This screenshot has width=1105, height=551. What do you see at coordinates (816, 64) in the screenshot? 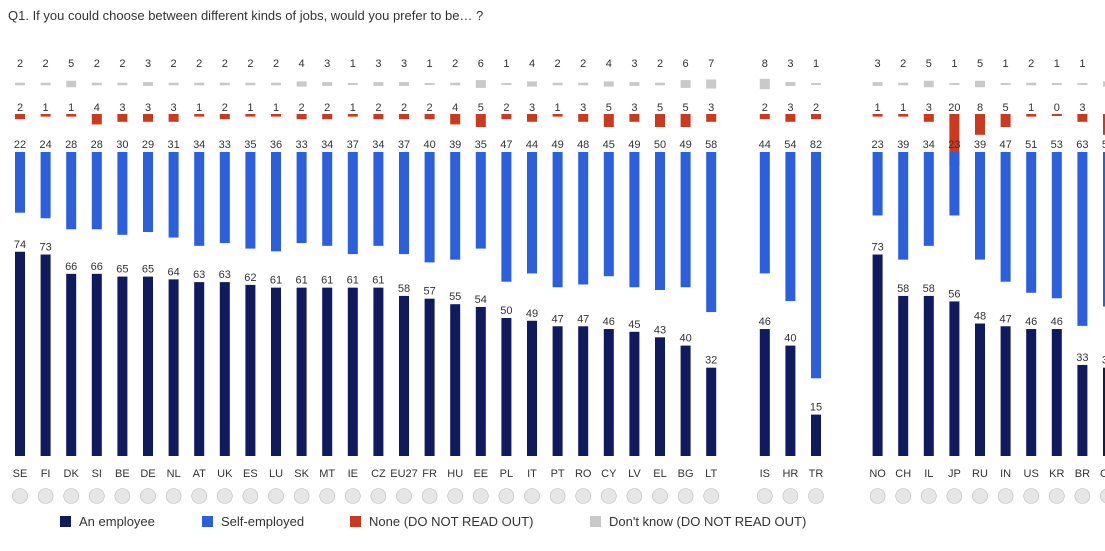
I see `data-label-dont-know: 1` at bounding box center [816, 64].